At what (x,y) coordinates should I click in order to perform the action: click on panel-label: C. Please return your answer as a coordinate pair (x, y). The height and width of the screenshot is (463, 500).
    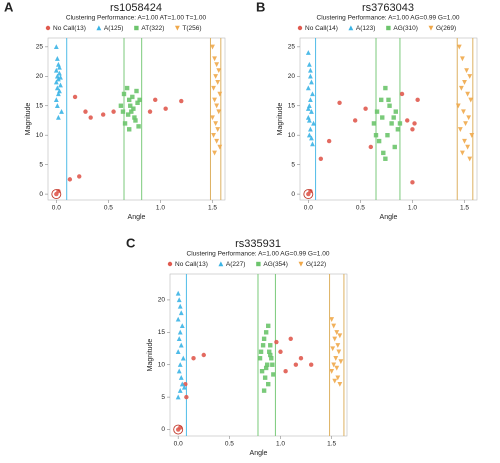
    Looking at the image, I should click on (131, 242).